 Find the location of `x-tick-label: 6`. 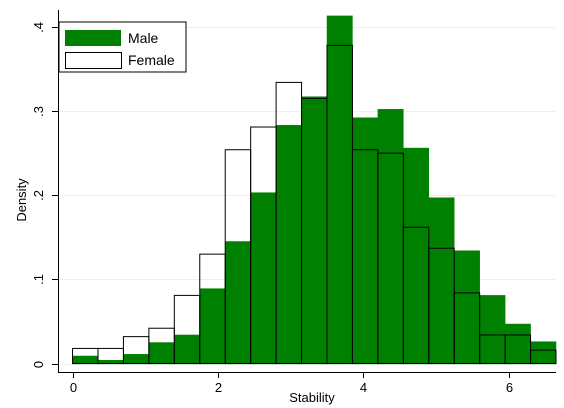

x-tick-label: 6 is located at coordinates (509, 387).